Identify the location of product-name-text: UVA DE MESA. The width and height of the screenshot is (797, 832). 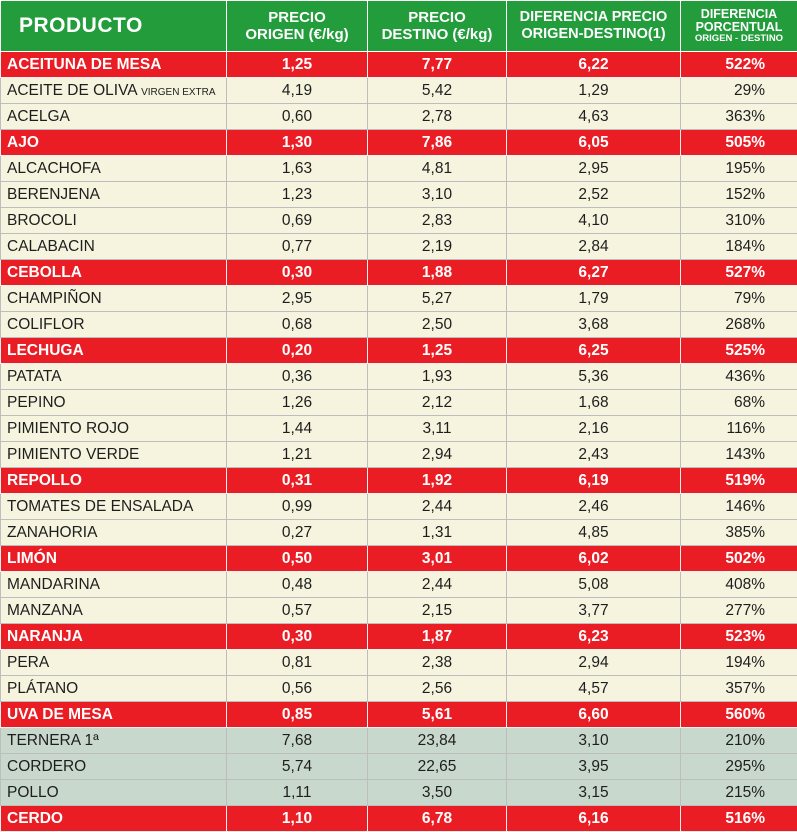
(60, 714).